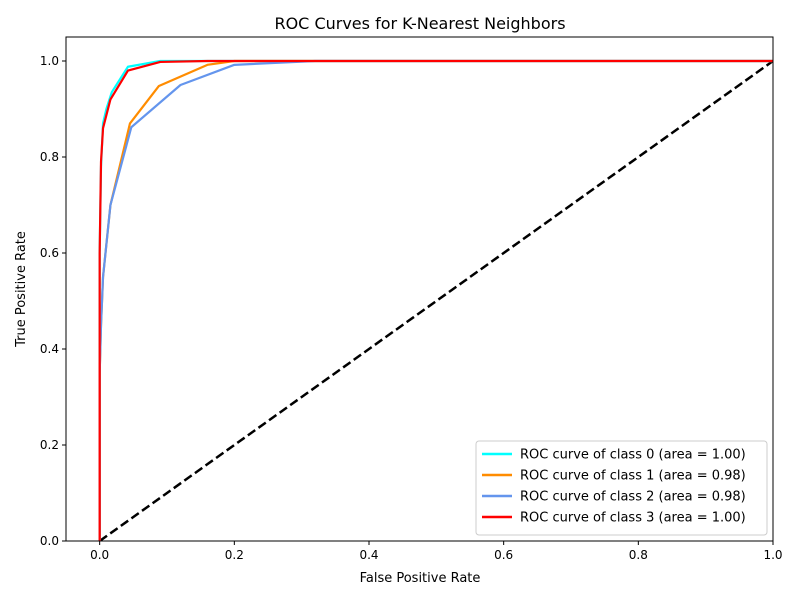 This screenshot has height=604, width=800. What do you see at coordinates (420, 578) in the screenshot?
I see `x-axis-label: False Positive Rate` at bounding box center [420, 578].